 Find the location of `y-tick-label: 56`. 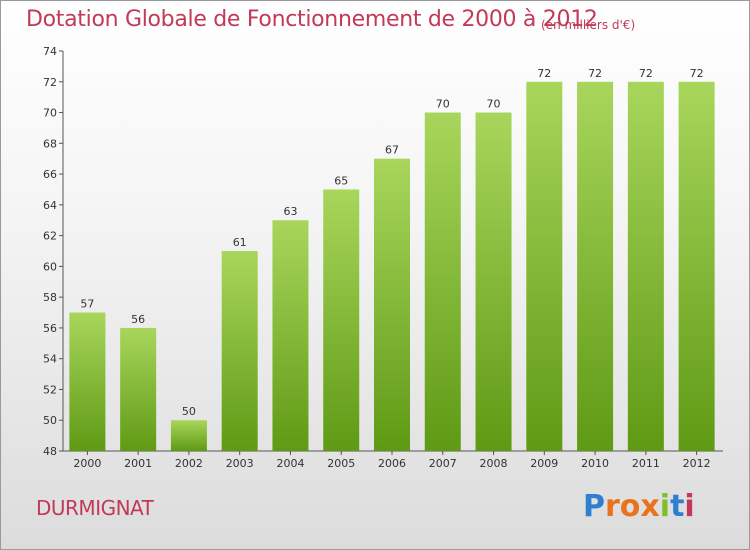

y-tick-label: 56 is located at coordinates (50, 328).